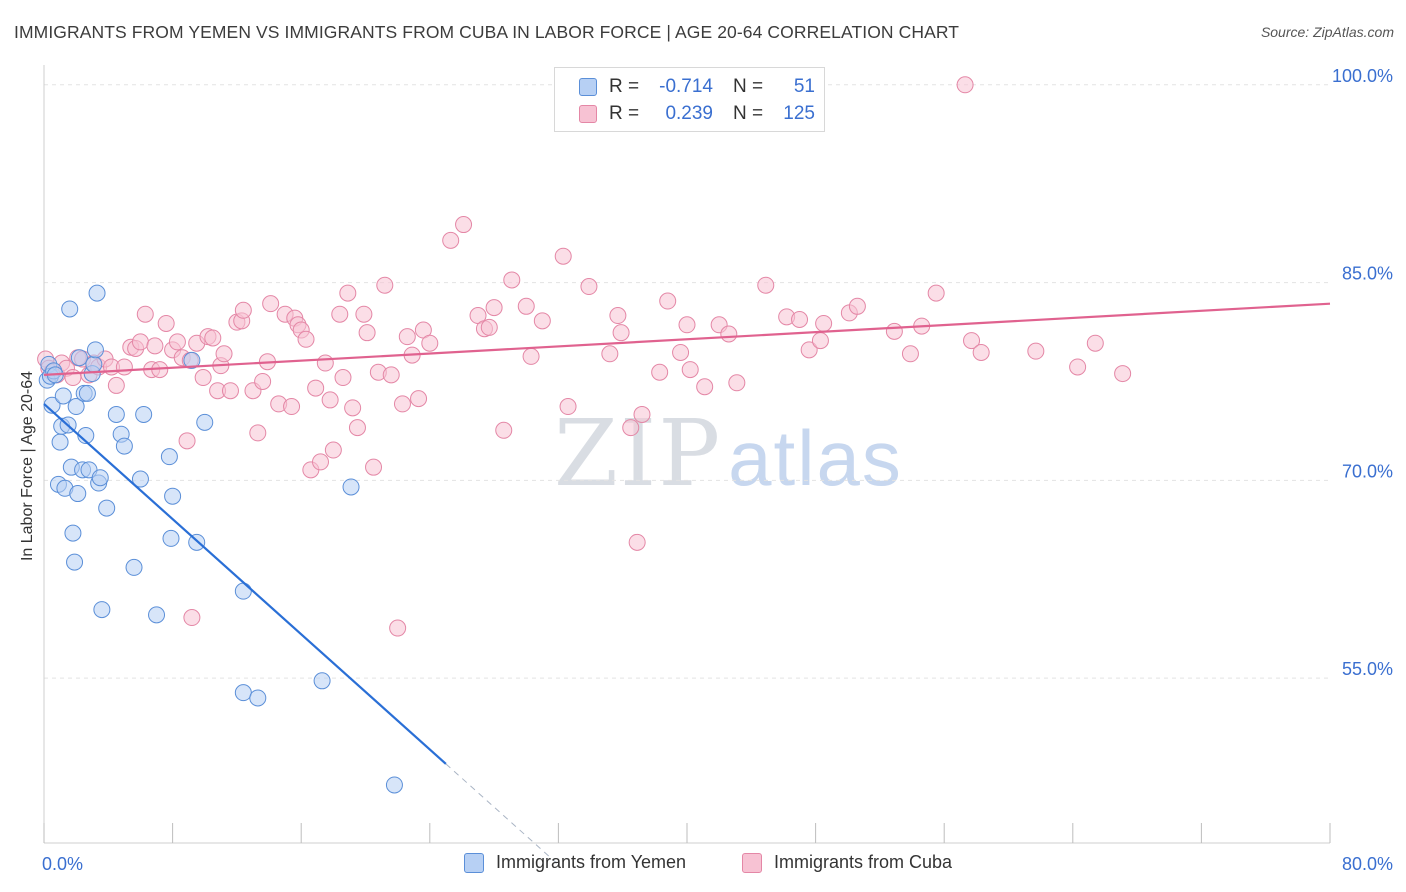 The height and width of the screenshot is (892, 1406). Describe the element at coordinates (748, 113) in the screenshot. I see `legend-n-label: N =` at that location.